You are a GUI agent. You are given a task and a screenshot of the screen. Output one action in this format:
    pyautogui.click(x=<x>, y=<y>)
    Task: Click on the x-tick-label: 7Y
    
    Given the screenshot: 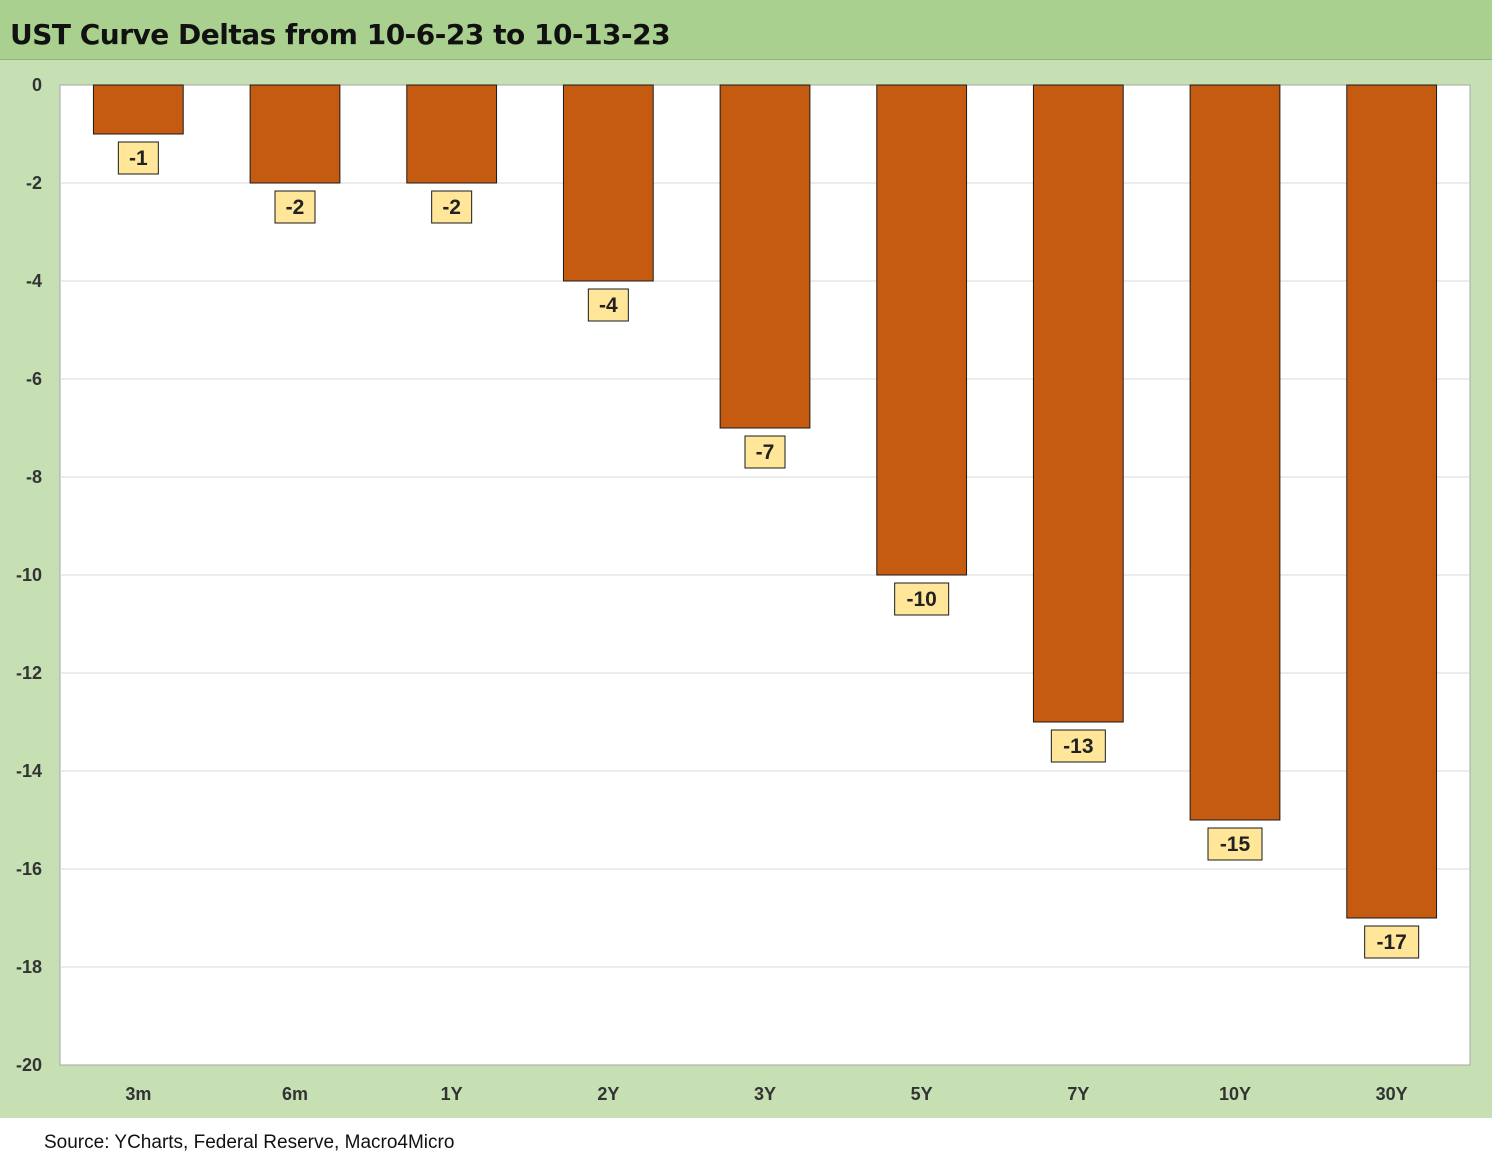 What is the action you would take?
    pyautogui.click(x=1078, y=1094)
    